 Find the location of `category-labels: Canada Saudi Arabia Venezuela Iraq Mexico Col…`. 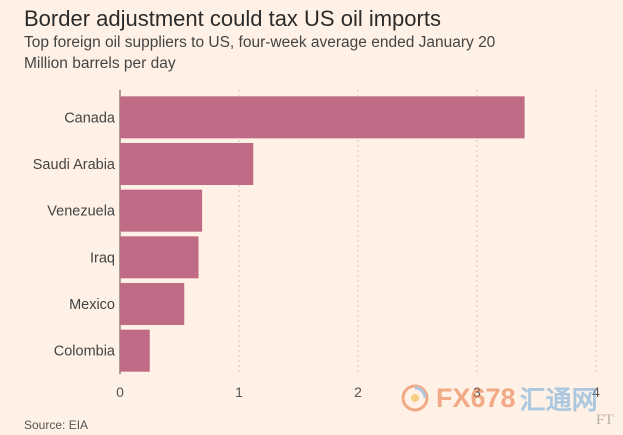

category-labels: Canada Saudi Arabia Venezuela Iraq Mexico Col… is located at coordinates (74, 234).